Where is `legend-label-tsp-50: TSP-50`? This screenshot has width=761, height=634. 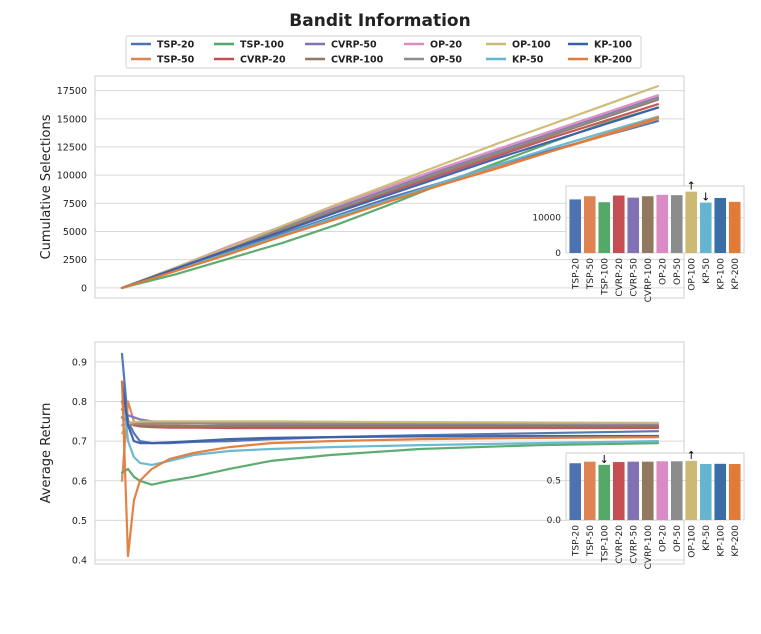 legend-label-tsp-50: TSP-50 is located at coordinates (176, 60).